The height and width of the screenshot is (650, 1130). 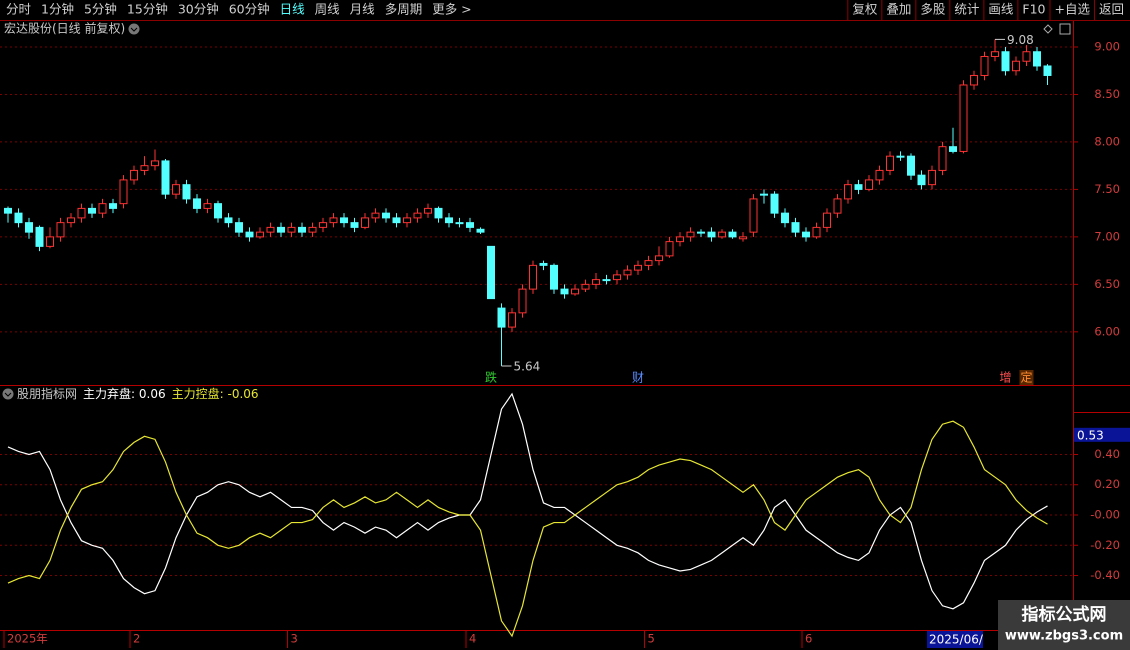 What do you see at coordinates (293, 9) in the screenshot?
I see `toolbar-tab: 日线` at bounding box center [293, 9].